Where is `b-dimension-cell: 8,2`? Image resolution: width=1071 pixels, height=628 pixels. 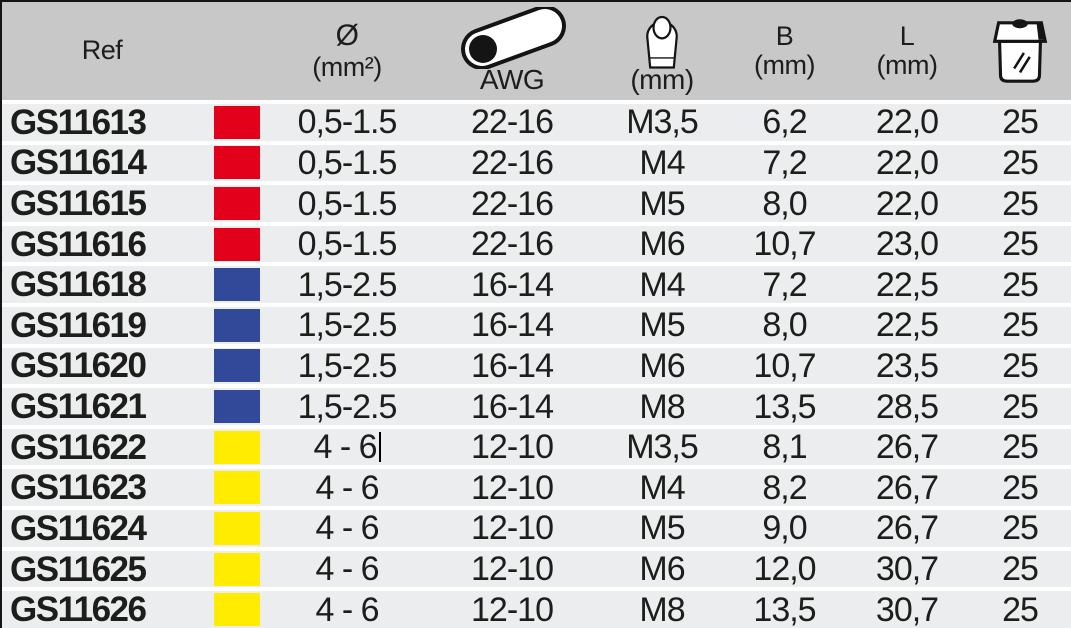
b-dimension-cell: 8,2 is located at coordinates (784, 487).